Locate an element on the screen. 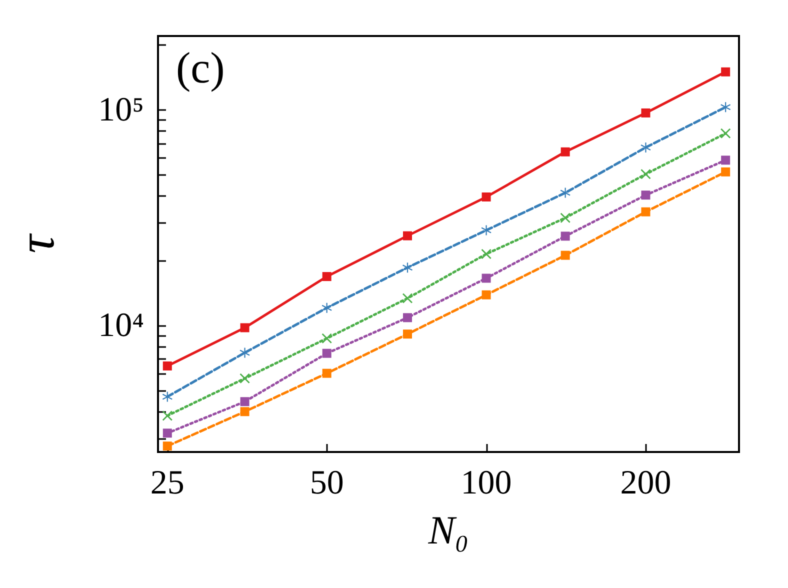 Image resolution: width=788 pixels, height=588 pixels. y-tick-label: 10⁵ is located at coordinates (121, 109).